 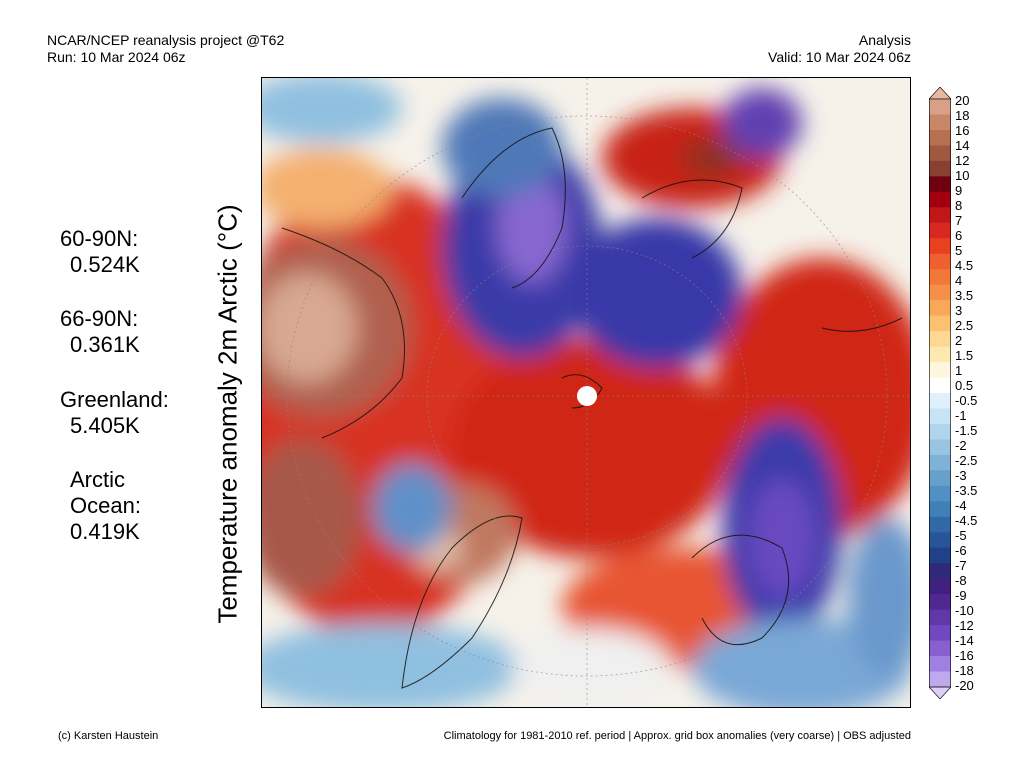 I want to click on colorbar-tick-label: 20, so click(x=962, y=100).